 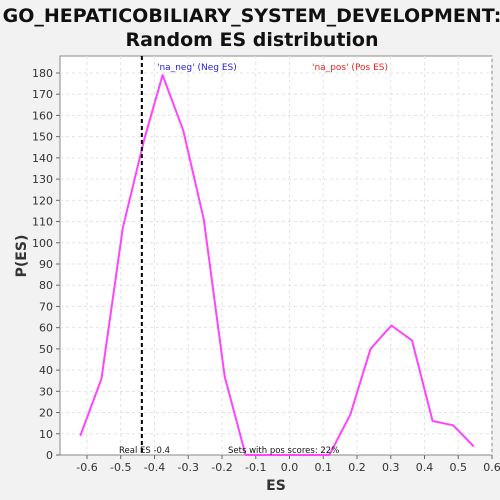 What do you see at coordinates (49, 455) in the screenshot?
I see `y-tick-label: 0` at bounding box center [49, 455].